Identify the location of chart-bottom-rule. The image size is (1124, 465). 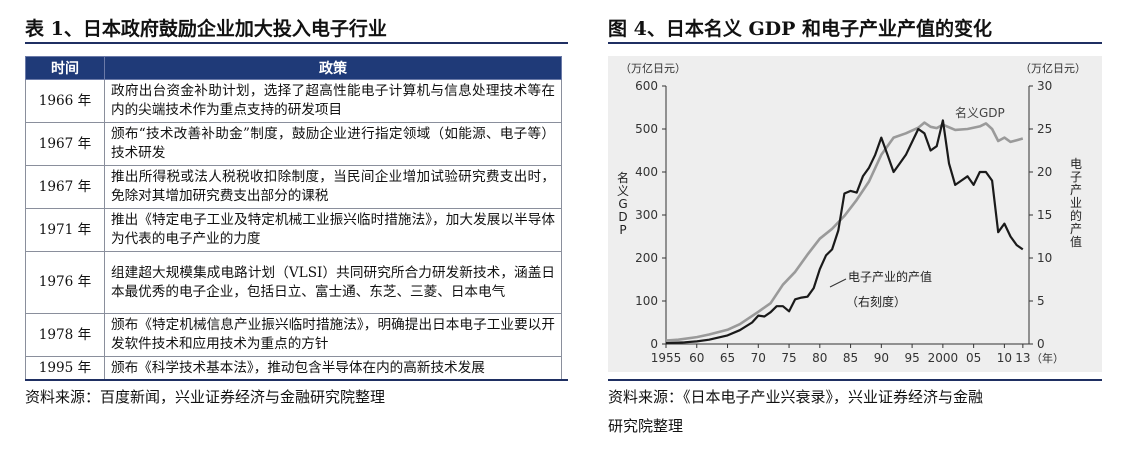
(855, 380).